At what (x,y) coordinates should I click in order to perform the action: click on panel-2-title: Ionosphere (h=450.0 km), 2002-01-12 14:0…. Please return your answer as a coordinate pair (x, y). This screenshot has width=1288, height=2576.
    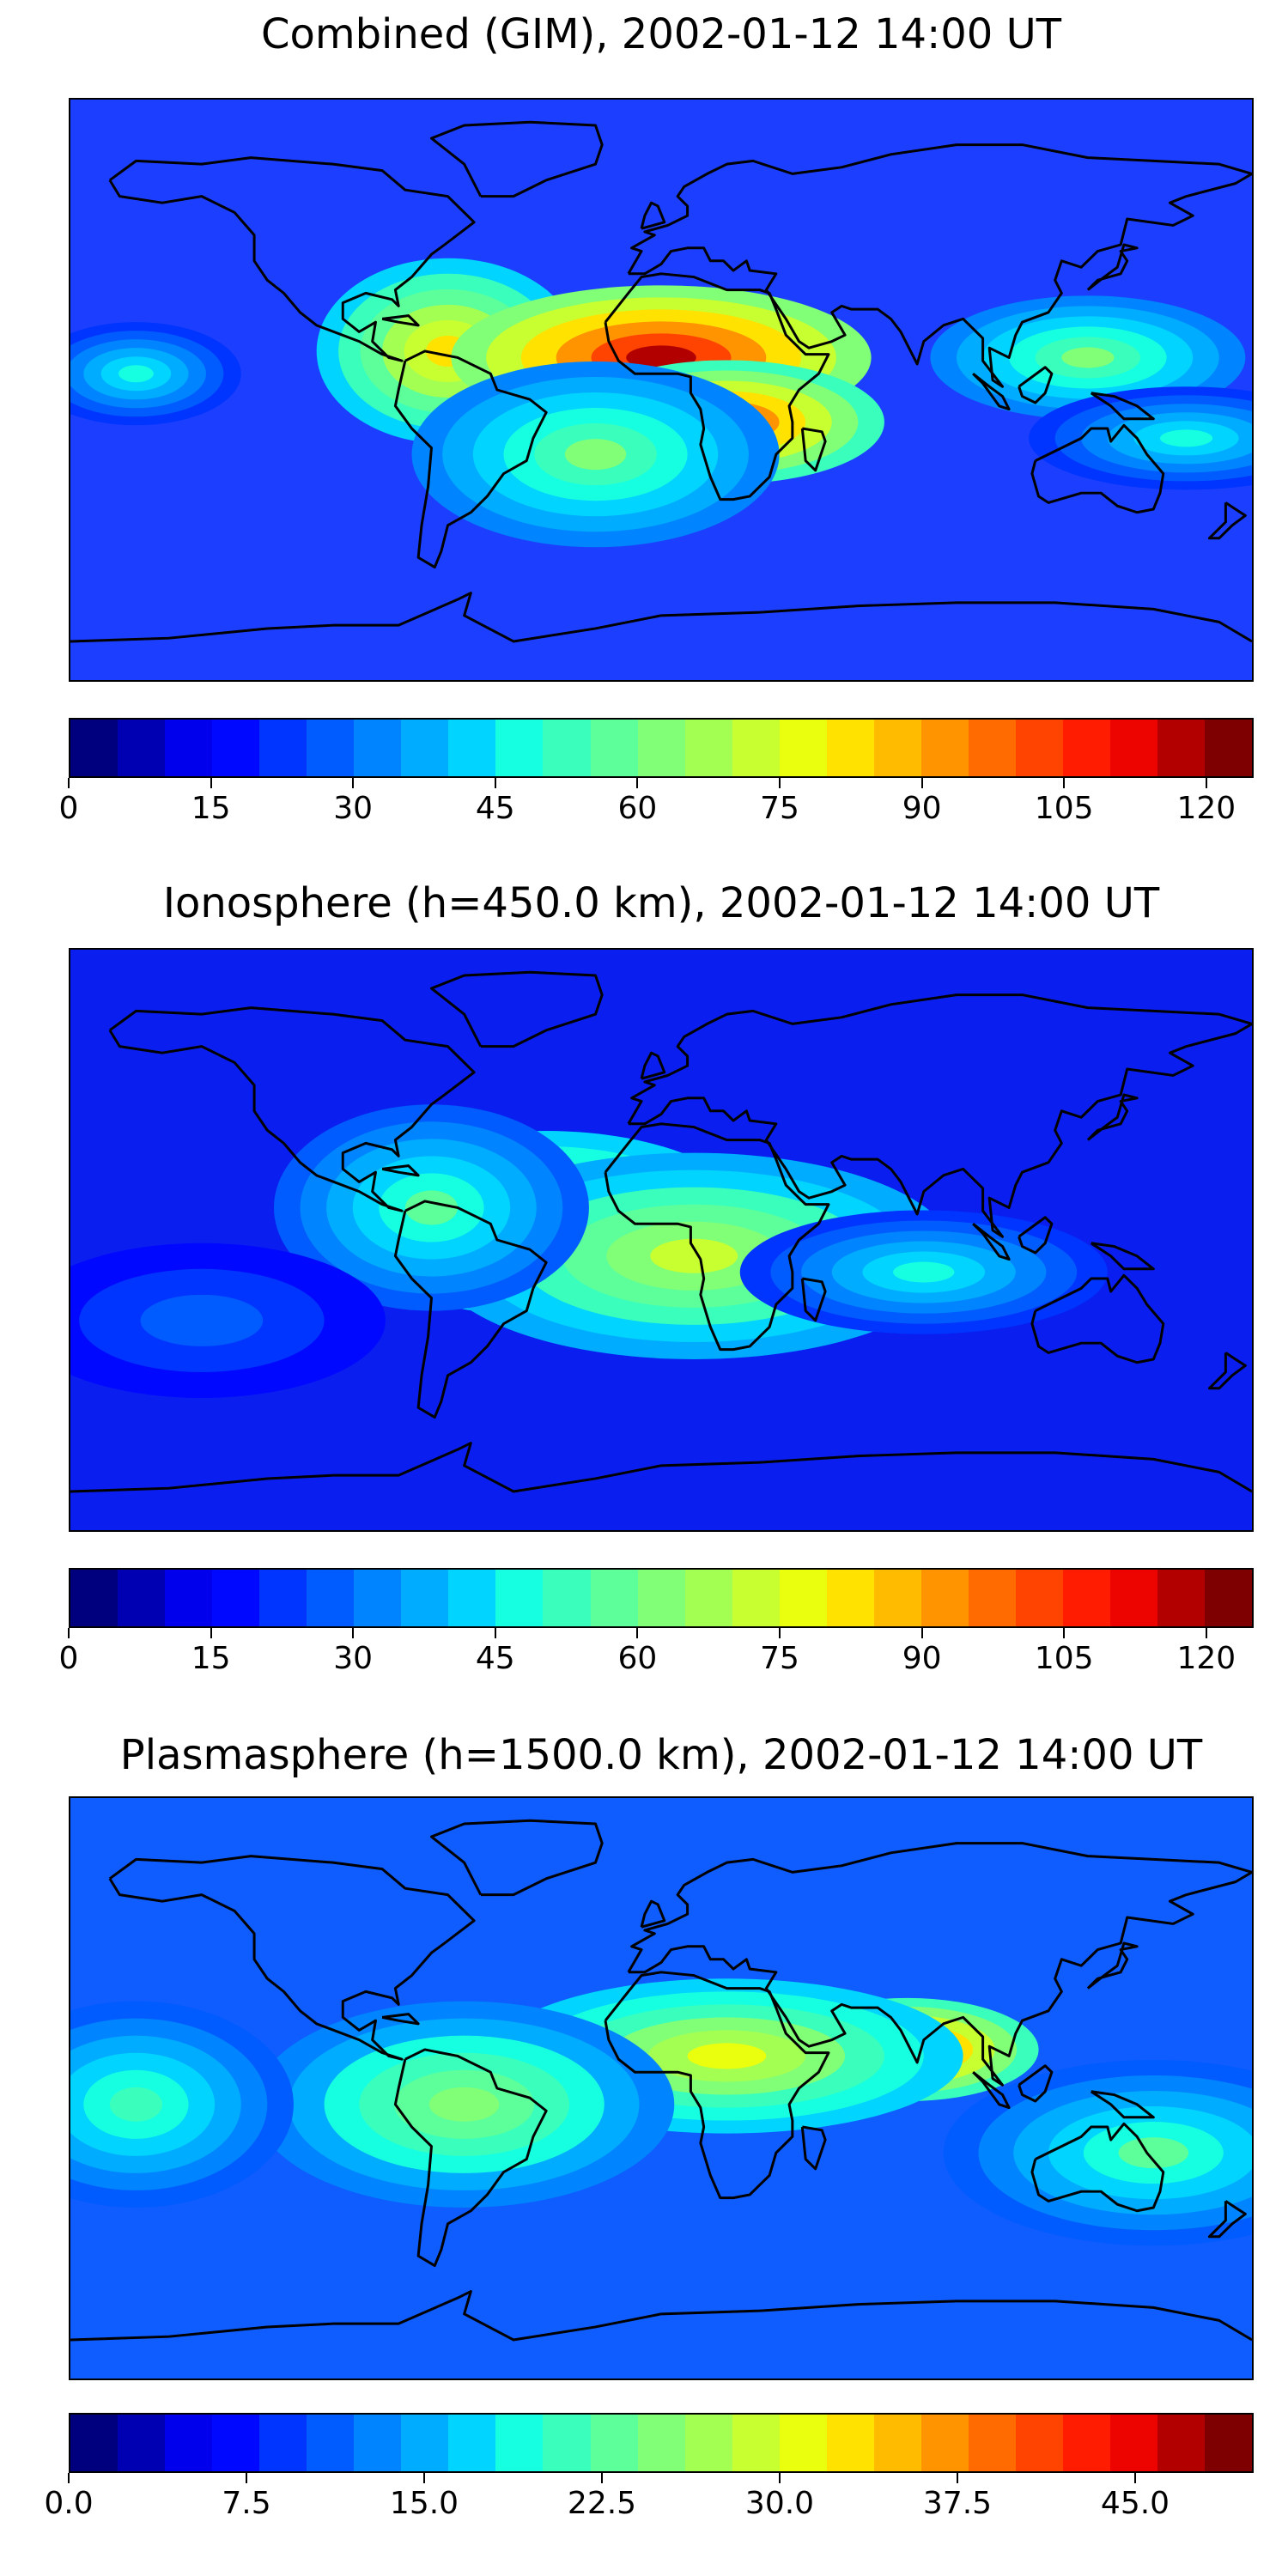
    Looking at the image, I should click on (661, 903).